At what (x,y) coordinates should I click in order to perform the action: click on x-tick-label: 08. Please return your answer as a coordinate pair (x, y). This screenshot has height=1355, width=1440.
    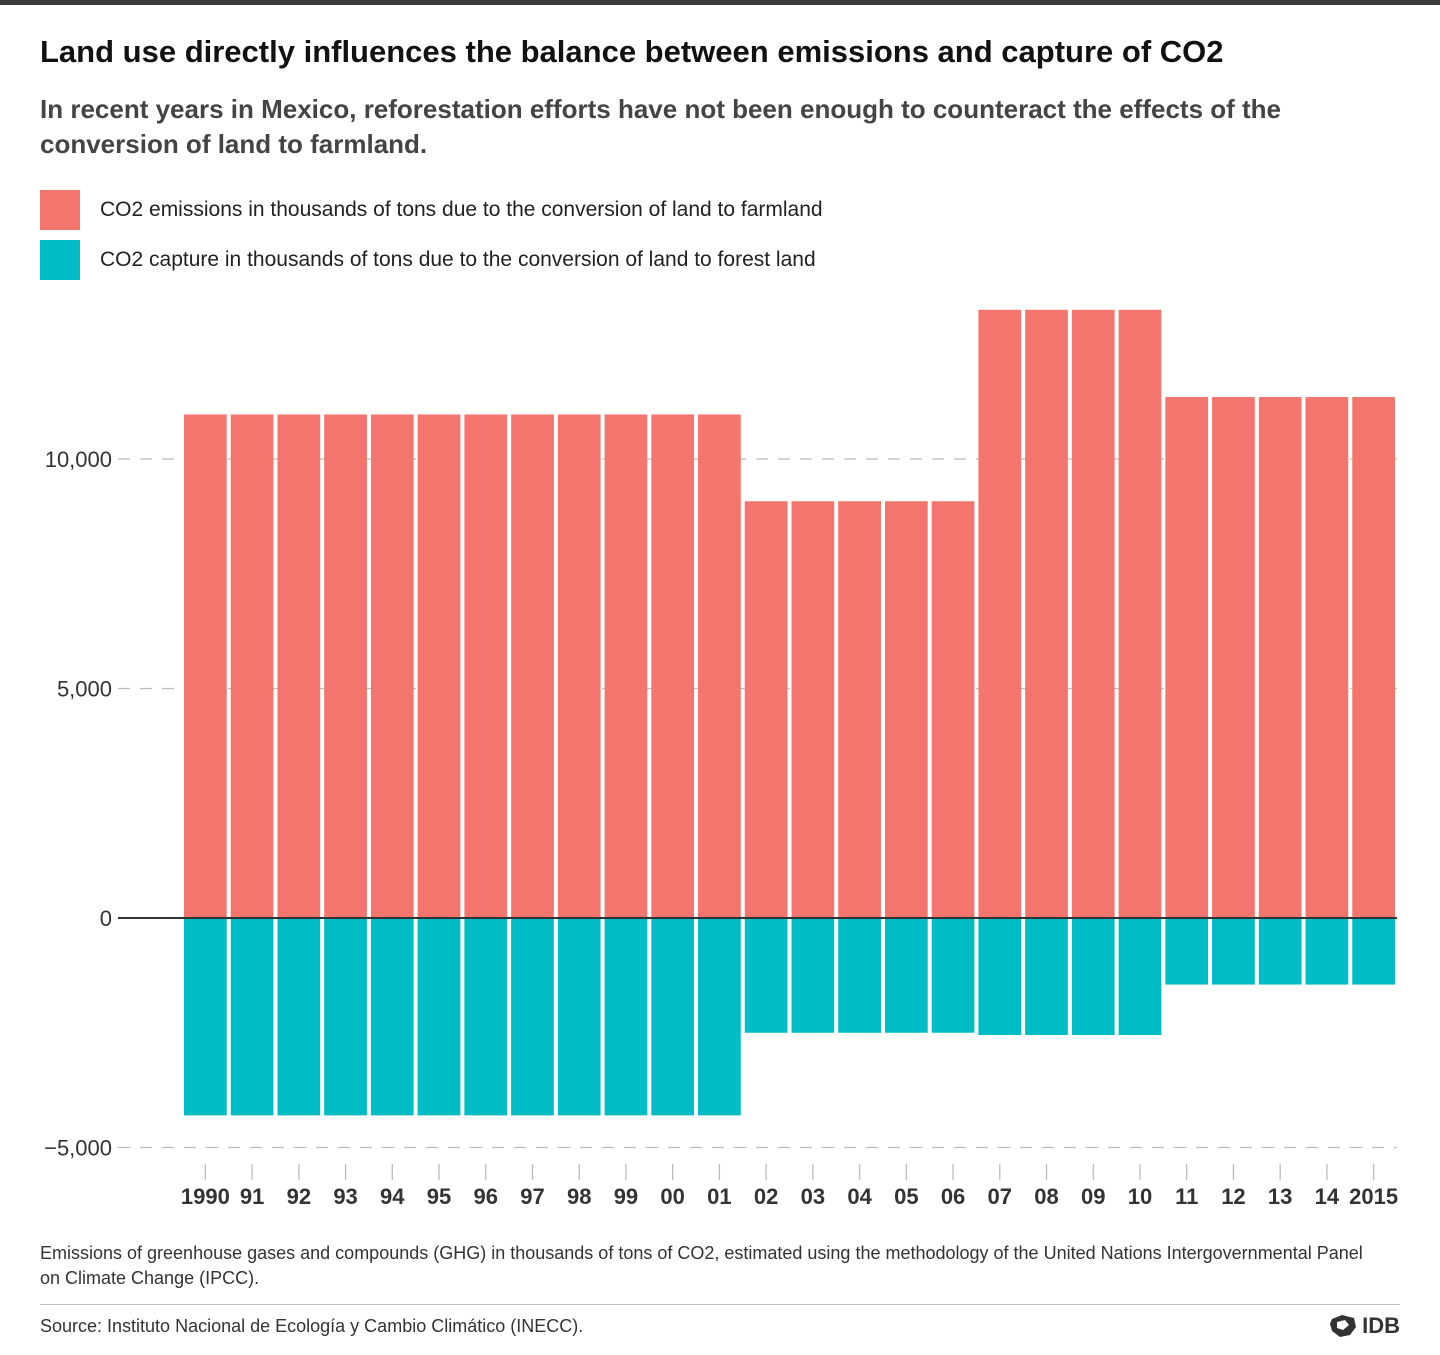
    Looking at the image, I should click on (1046, 1196).